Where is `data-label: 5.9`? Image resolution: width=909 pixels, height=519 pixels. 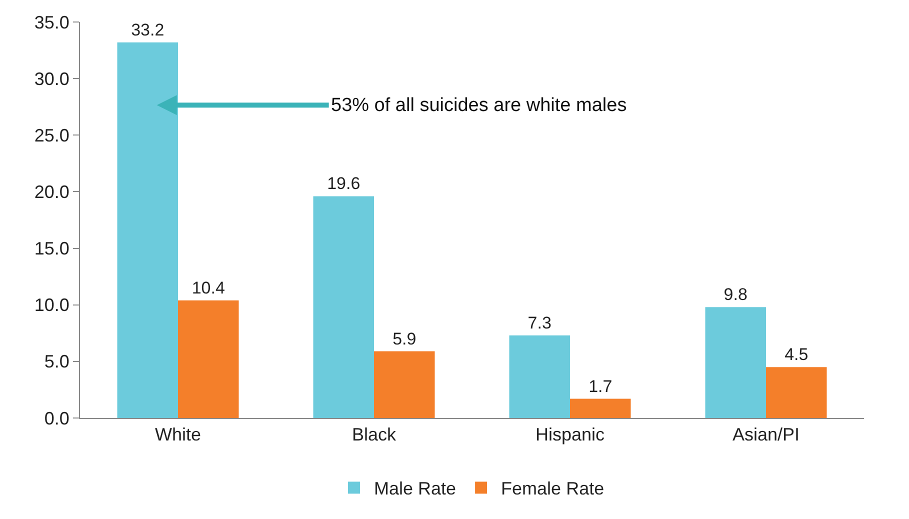
data-label: 5.9 is located at coordinates (404, 338).